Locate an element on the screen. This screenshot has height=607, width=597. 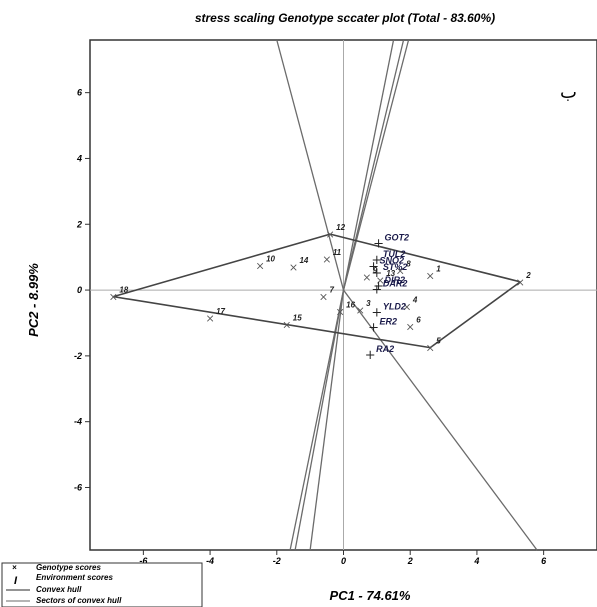
x-tick-label: 2 is located at coordinates (410, 561).